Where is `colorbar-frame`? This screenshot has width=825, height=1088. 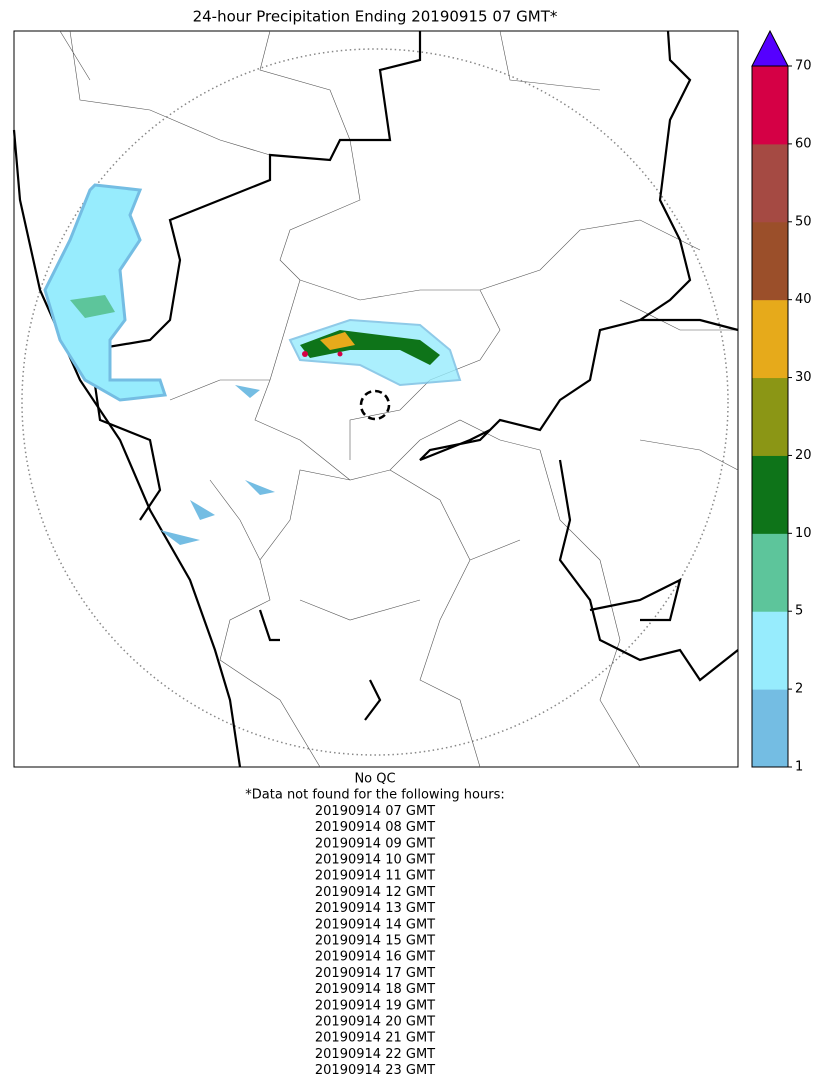 colorbar-frame is located at coordinates (770, 416).